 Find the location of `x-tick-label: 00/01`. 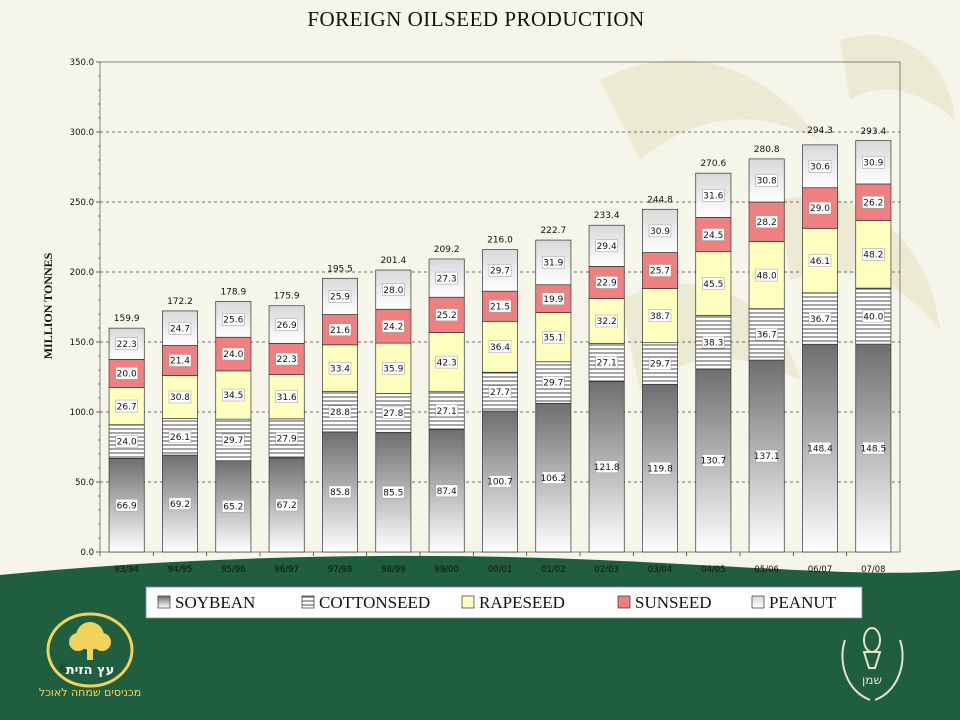

x-tick-label: 00/01 is located at coordinates (500, 570).